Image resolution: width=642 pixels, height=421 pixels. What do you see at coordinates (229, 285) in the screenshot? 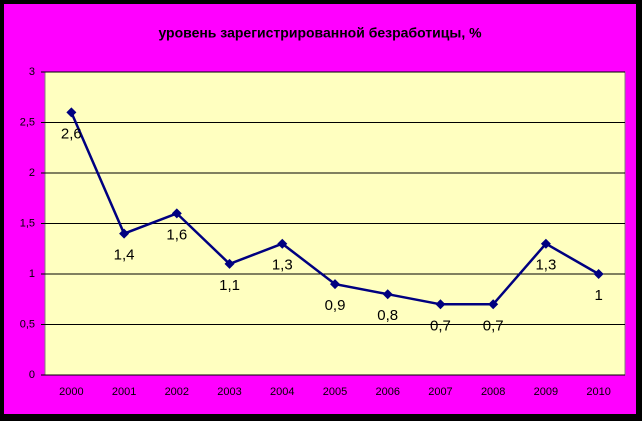
I see `data-label: 1,1` at bounding box center [229, 285].